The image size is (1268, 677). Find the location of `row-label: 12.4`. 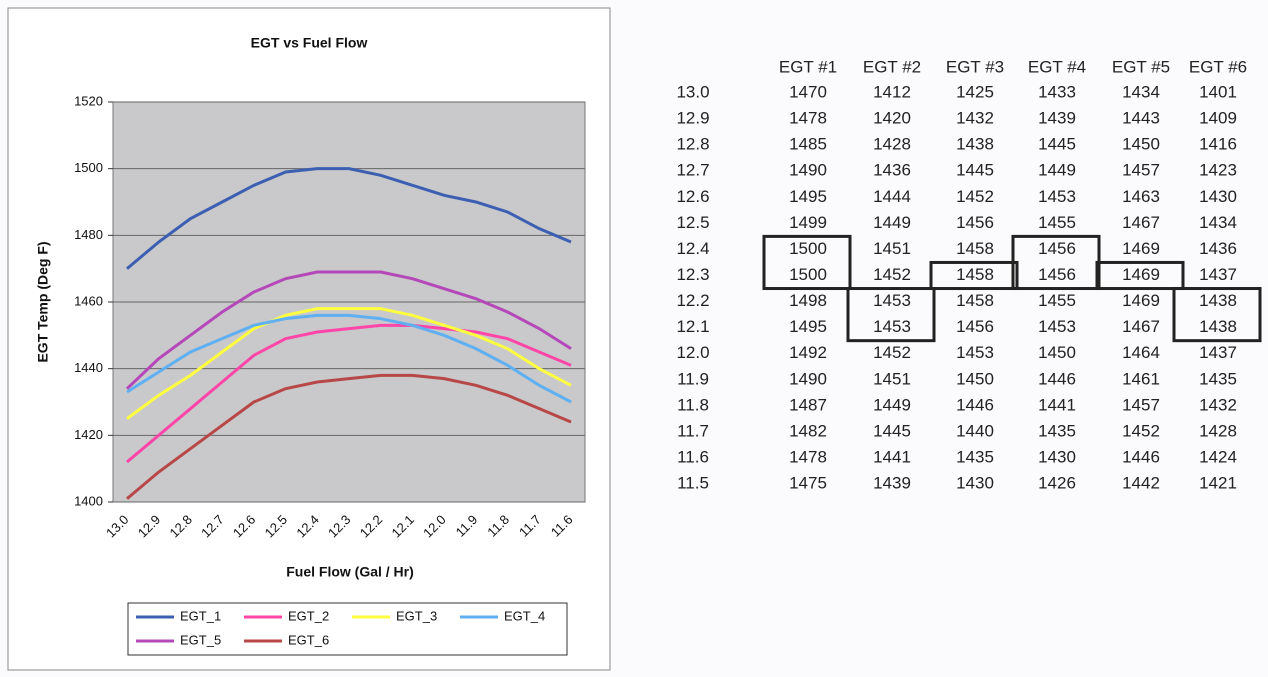

row-label: 12.4 is located at coordinates (692, 248).